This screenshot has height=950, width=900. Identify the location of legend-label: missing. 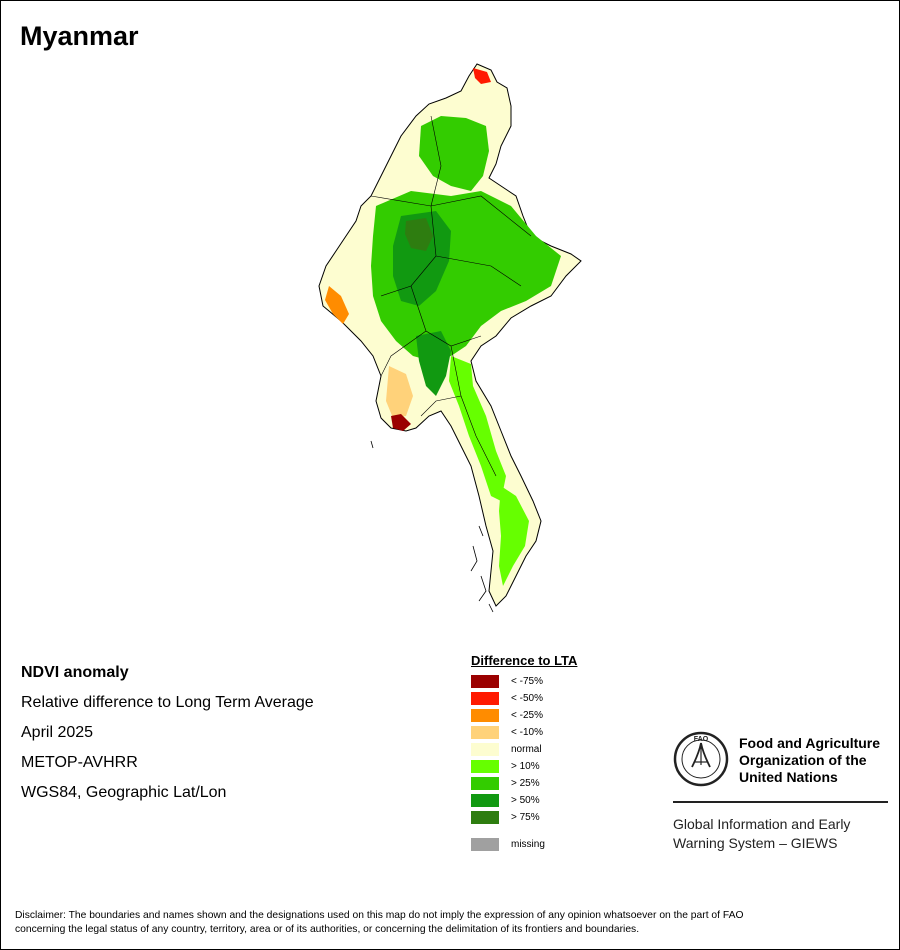
(528, 844).